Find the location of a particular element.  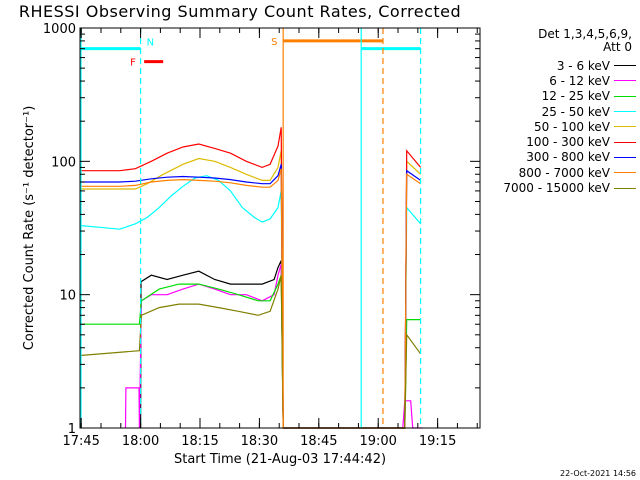

legend-item-0: 3 - 6 keV is located at coordinates (559, 65).